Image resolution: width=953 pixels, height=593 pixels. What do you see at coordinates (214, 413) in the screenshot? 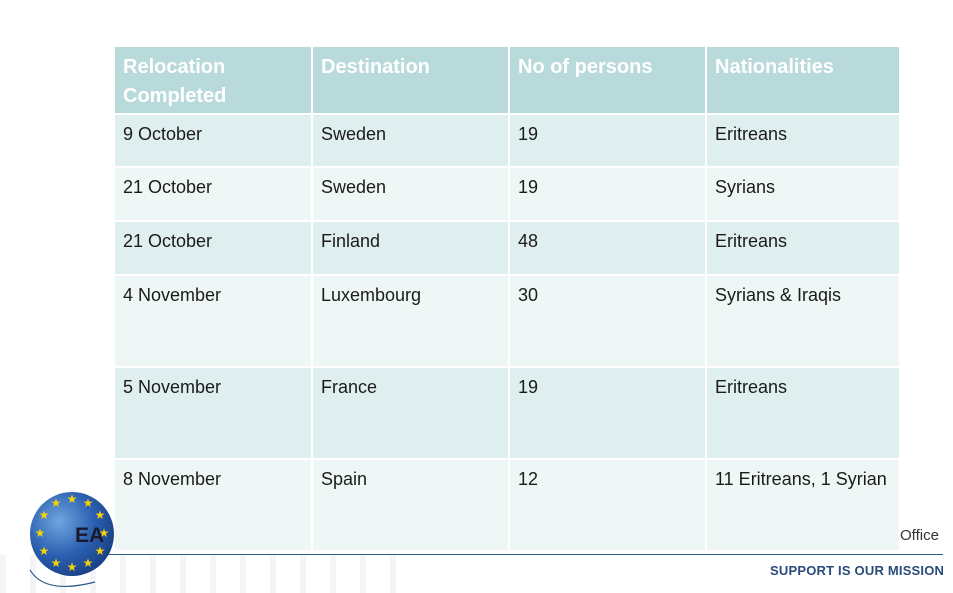
I see `cell-date: 5 November` at bounding box center [214, 413].